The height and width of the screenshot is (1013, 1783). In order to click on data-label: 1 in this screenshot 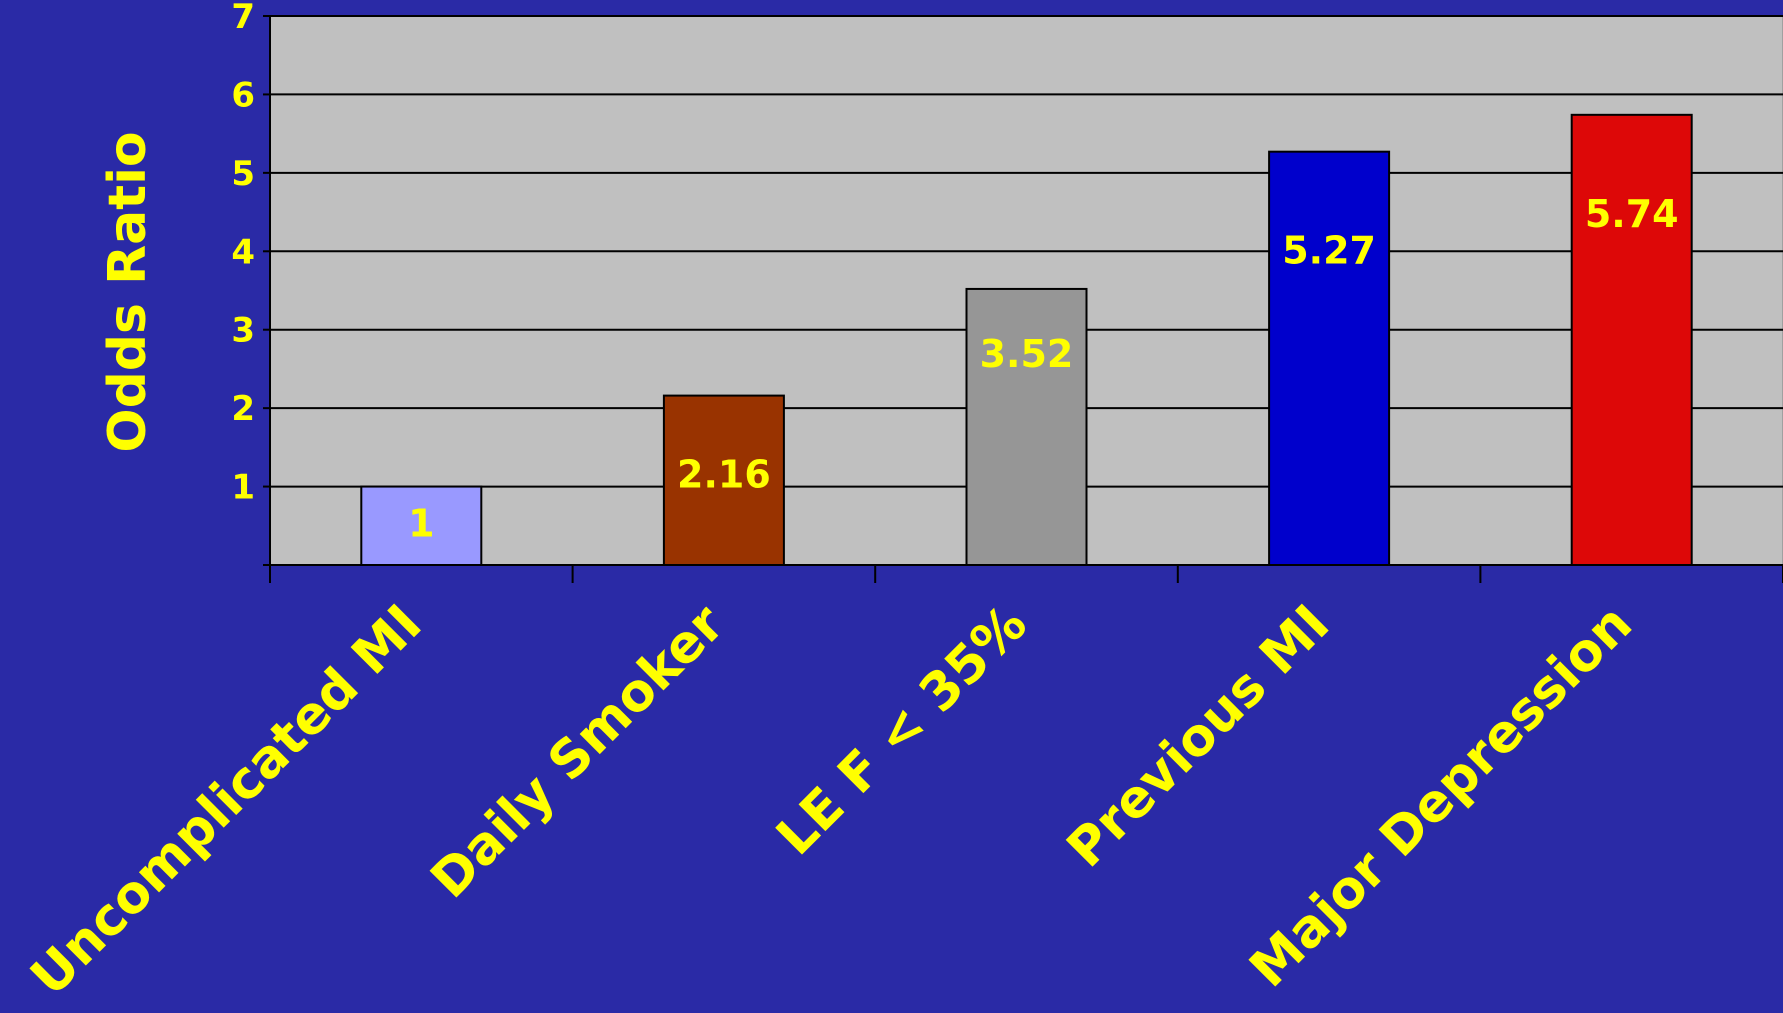, I will do `click(421, 524)`.